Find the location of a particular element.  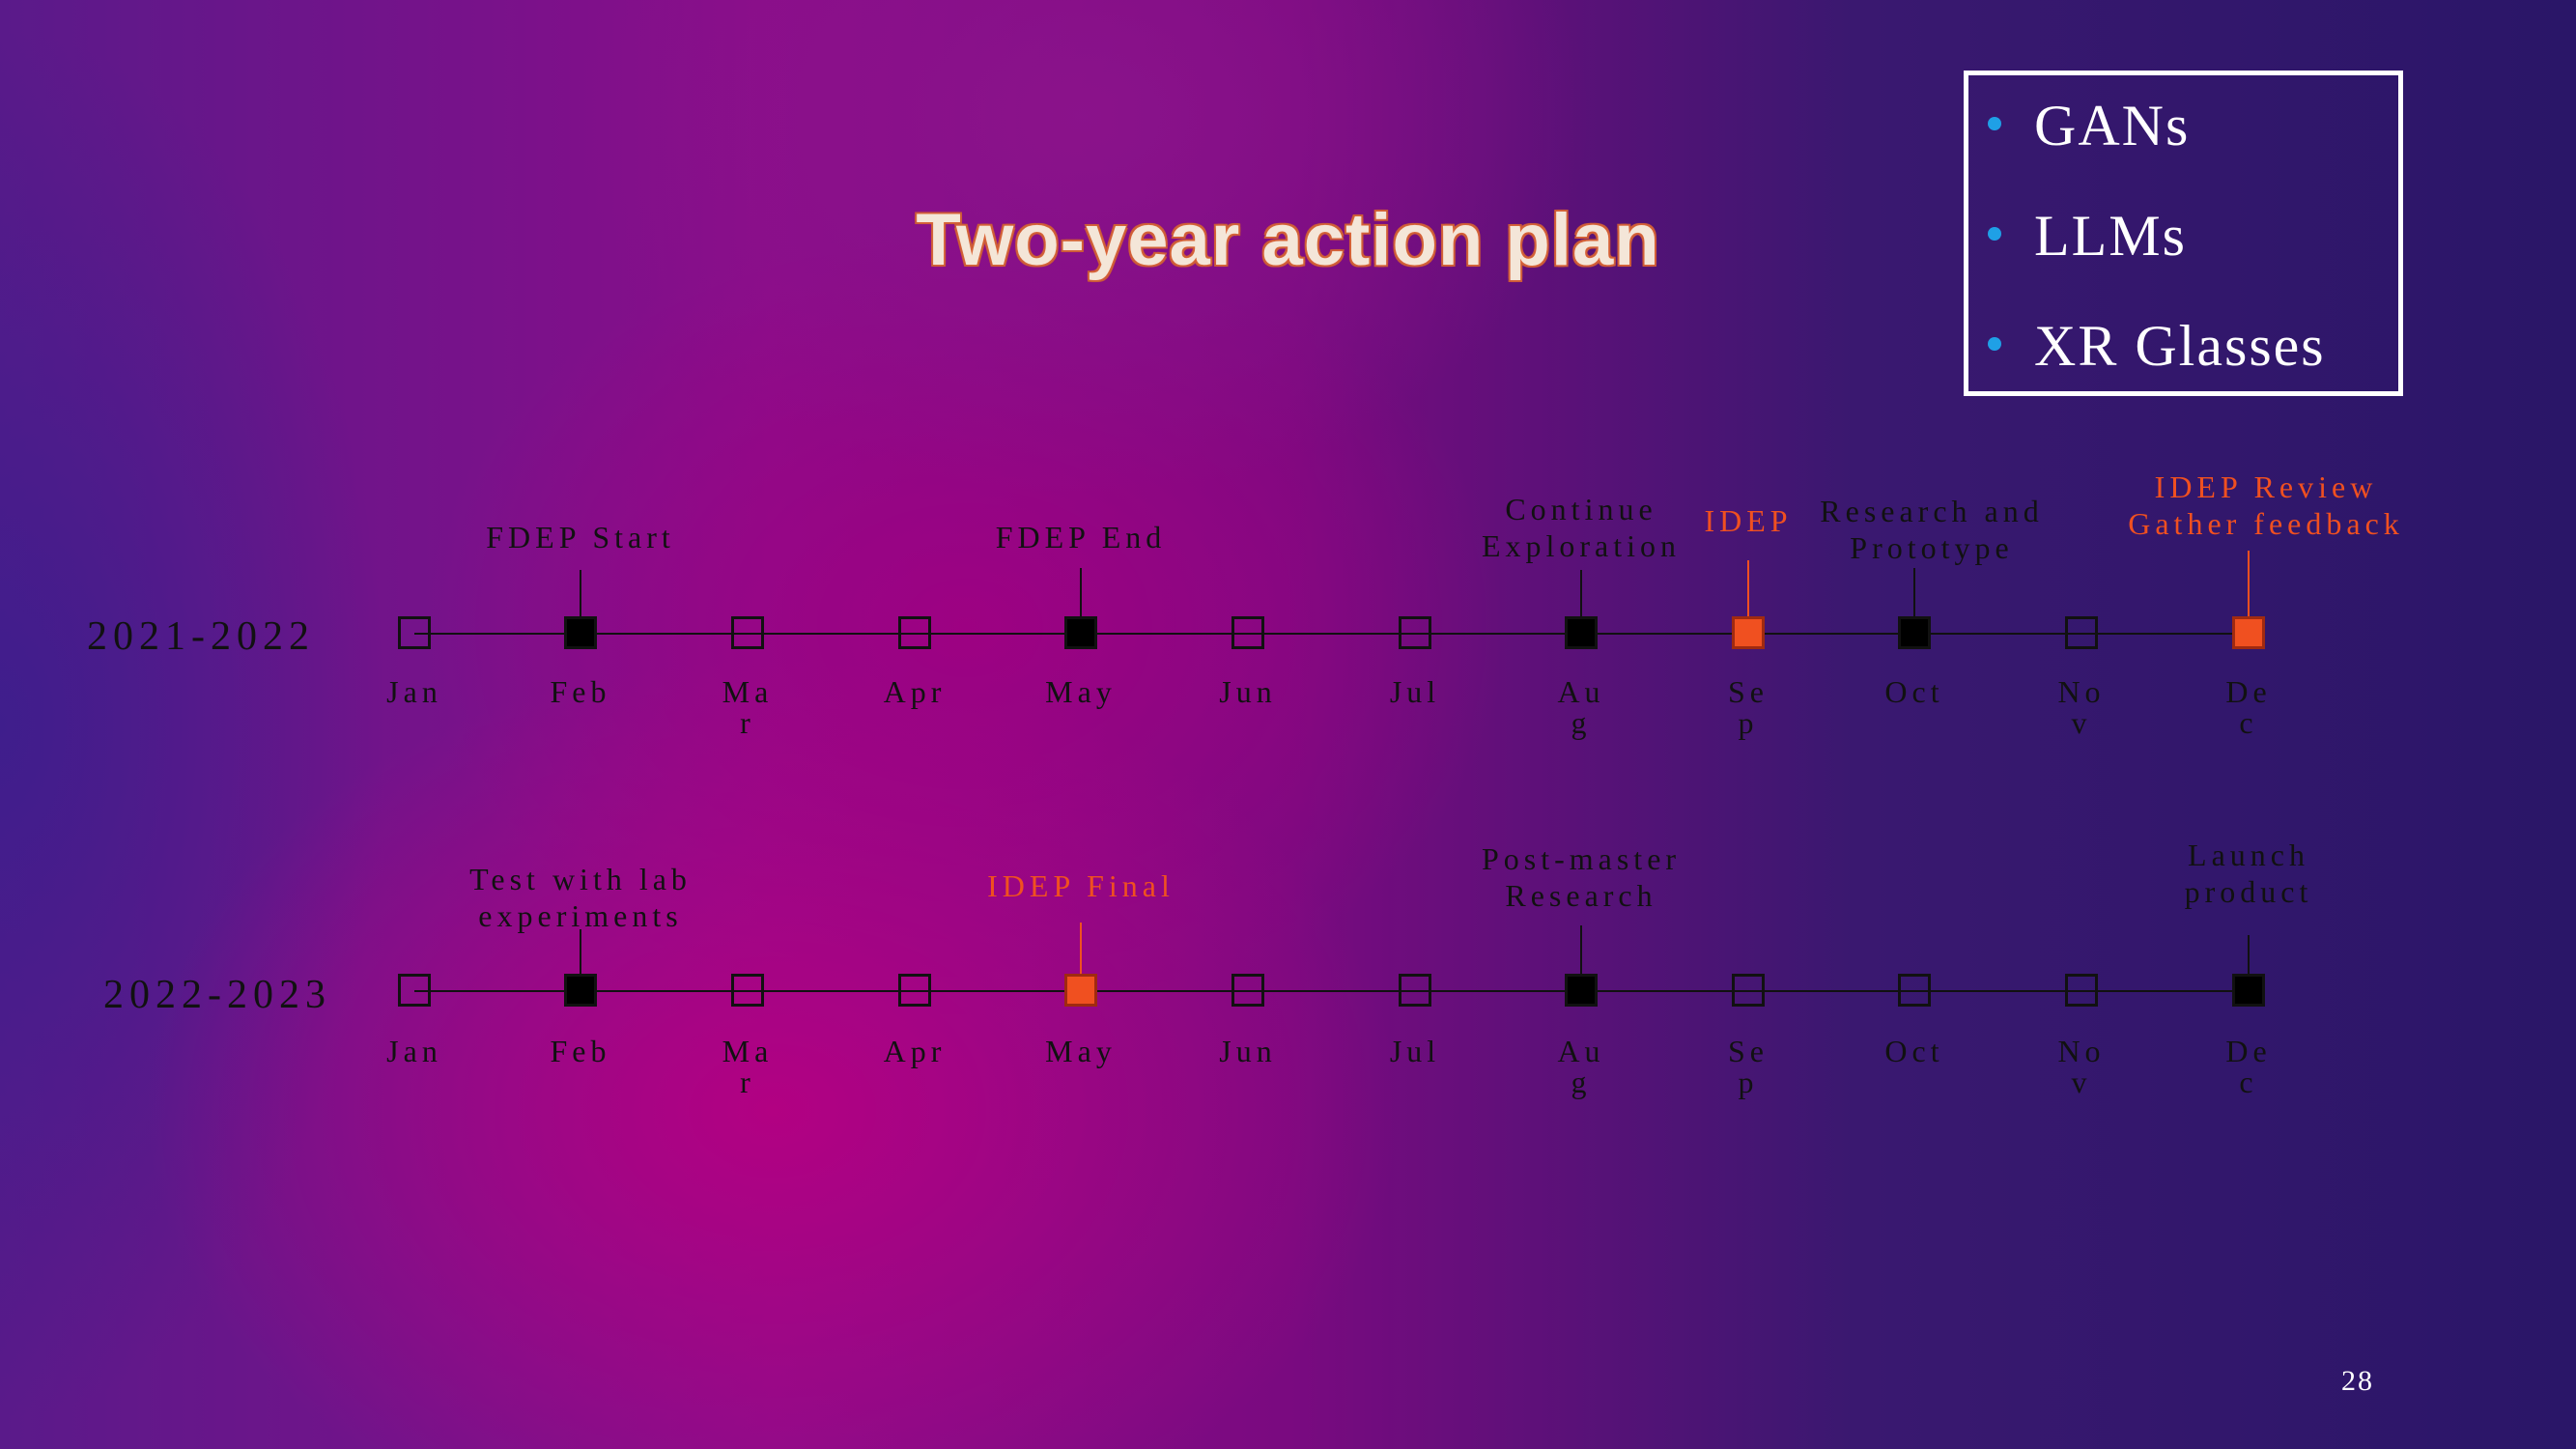

month-label-line: May is located at coordinates (1081, 691).